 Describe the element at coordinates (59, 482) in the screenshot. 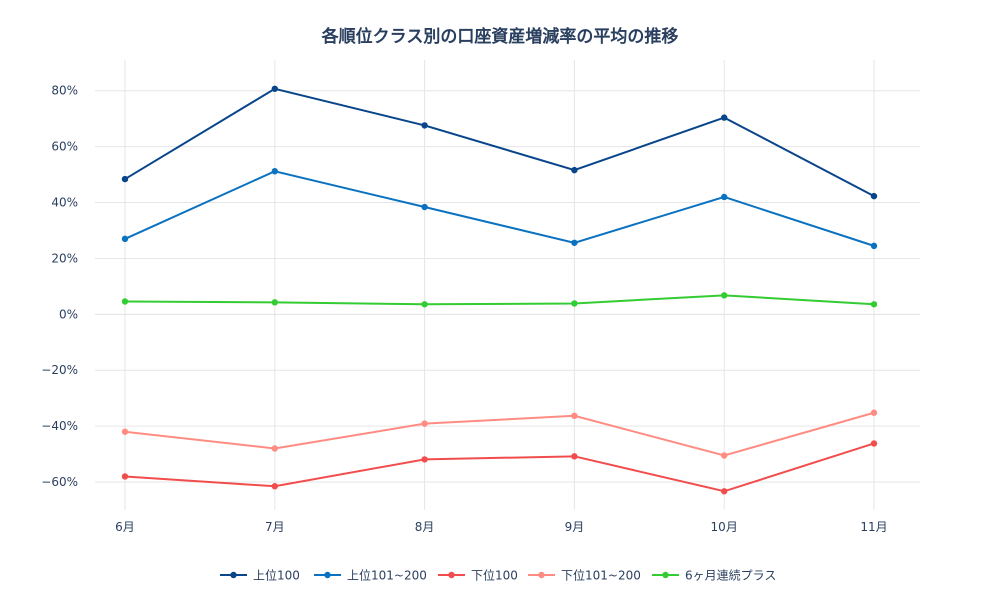

I see `y-tick-label: −60%` at that location.